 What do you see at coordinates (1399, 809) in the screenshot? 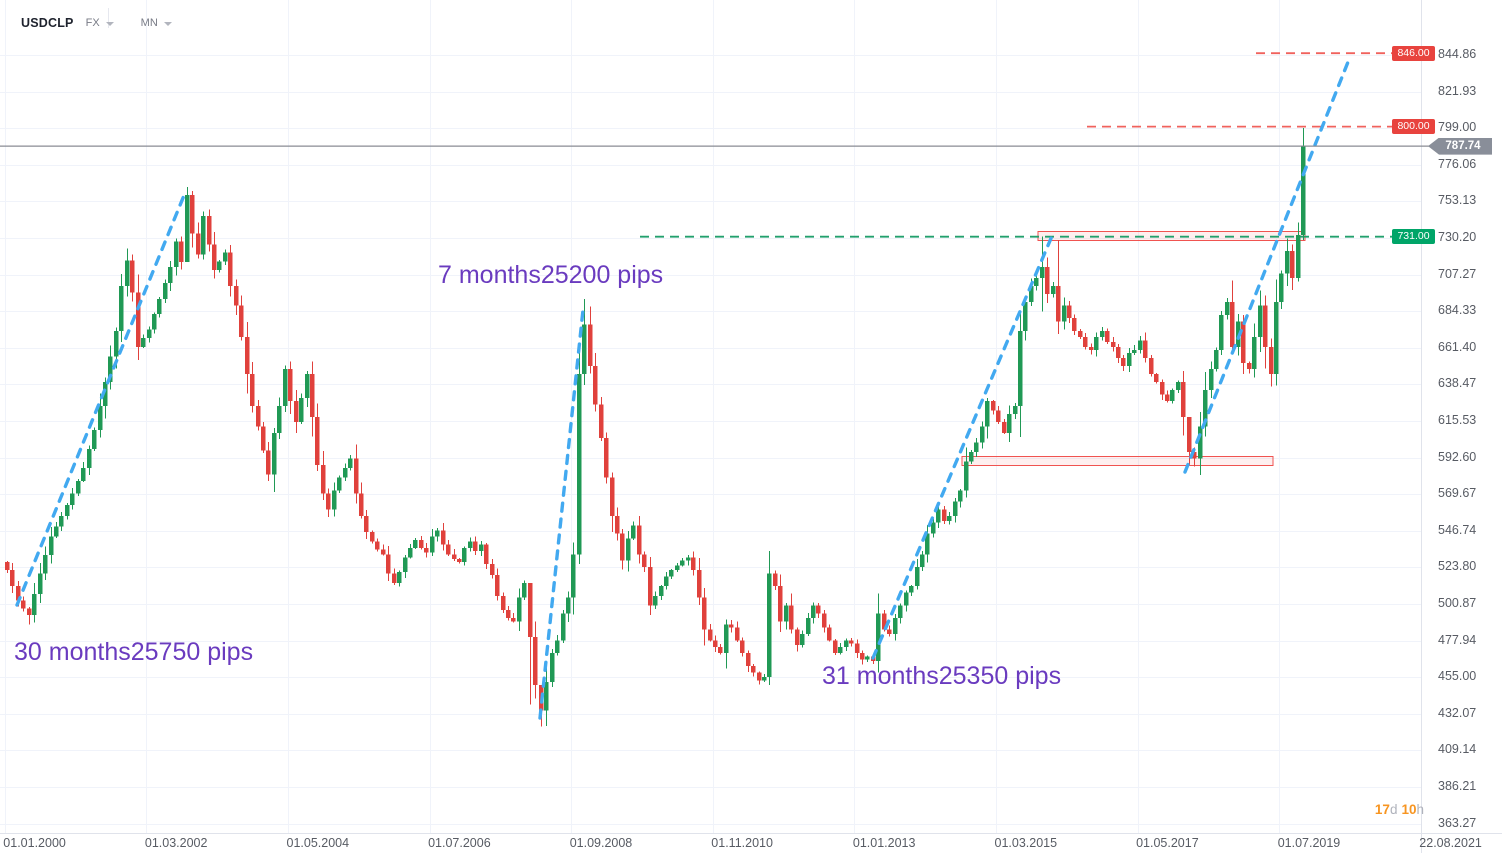
I see `candle-close-countdown: 17d 10h` at bounding box center [1399, 809].